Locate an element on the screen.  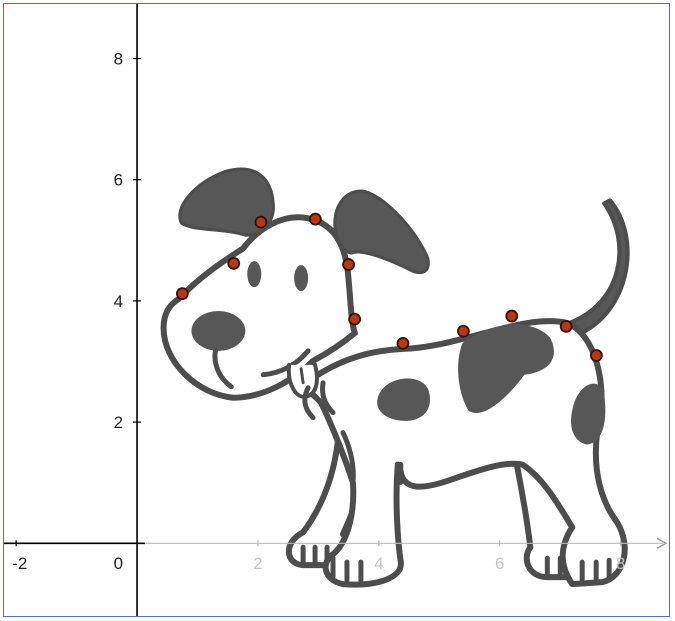
x-tick-label: -2 is located at coordinates (19, 563).